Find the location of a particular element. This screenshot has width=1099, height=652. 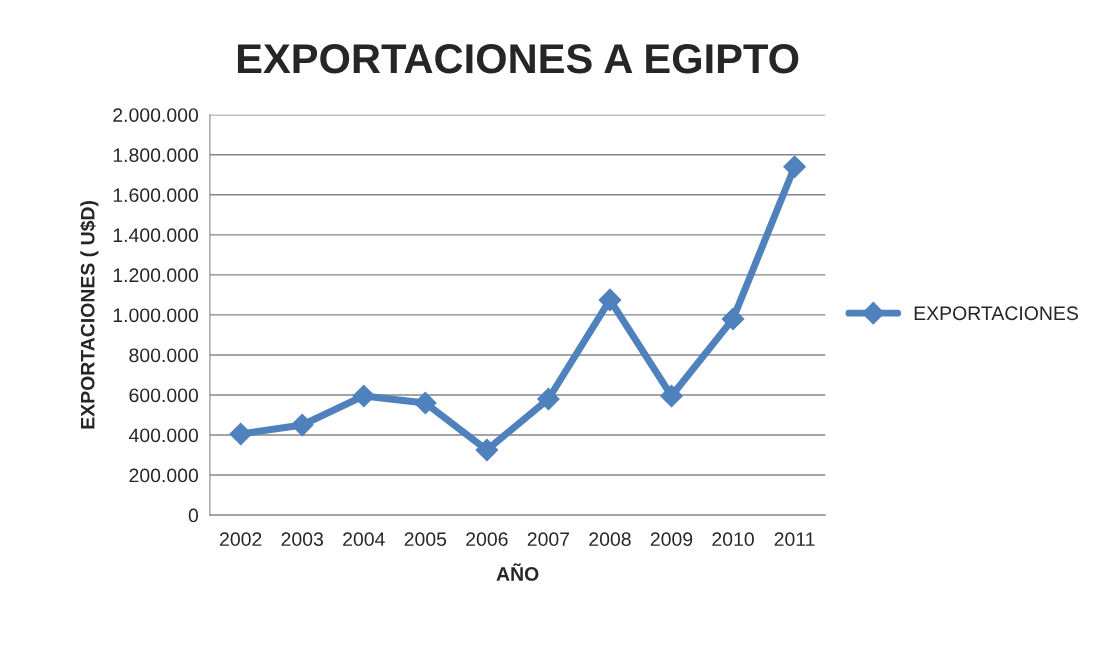

y-tick-label: 2.000.000 is located at coordinates (156, 115).